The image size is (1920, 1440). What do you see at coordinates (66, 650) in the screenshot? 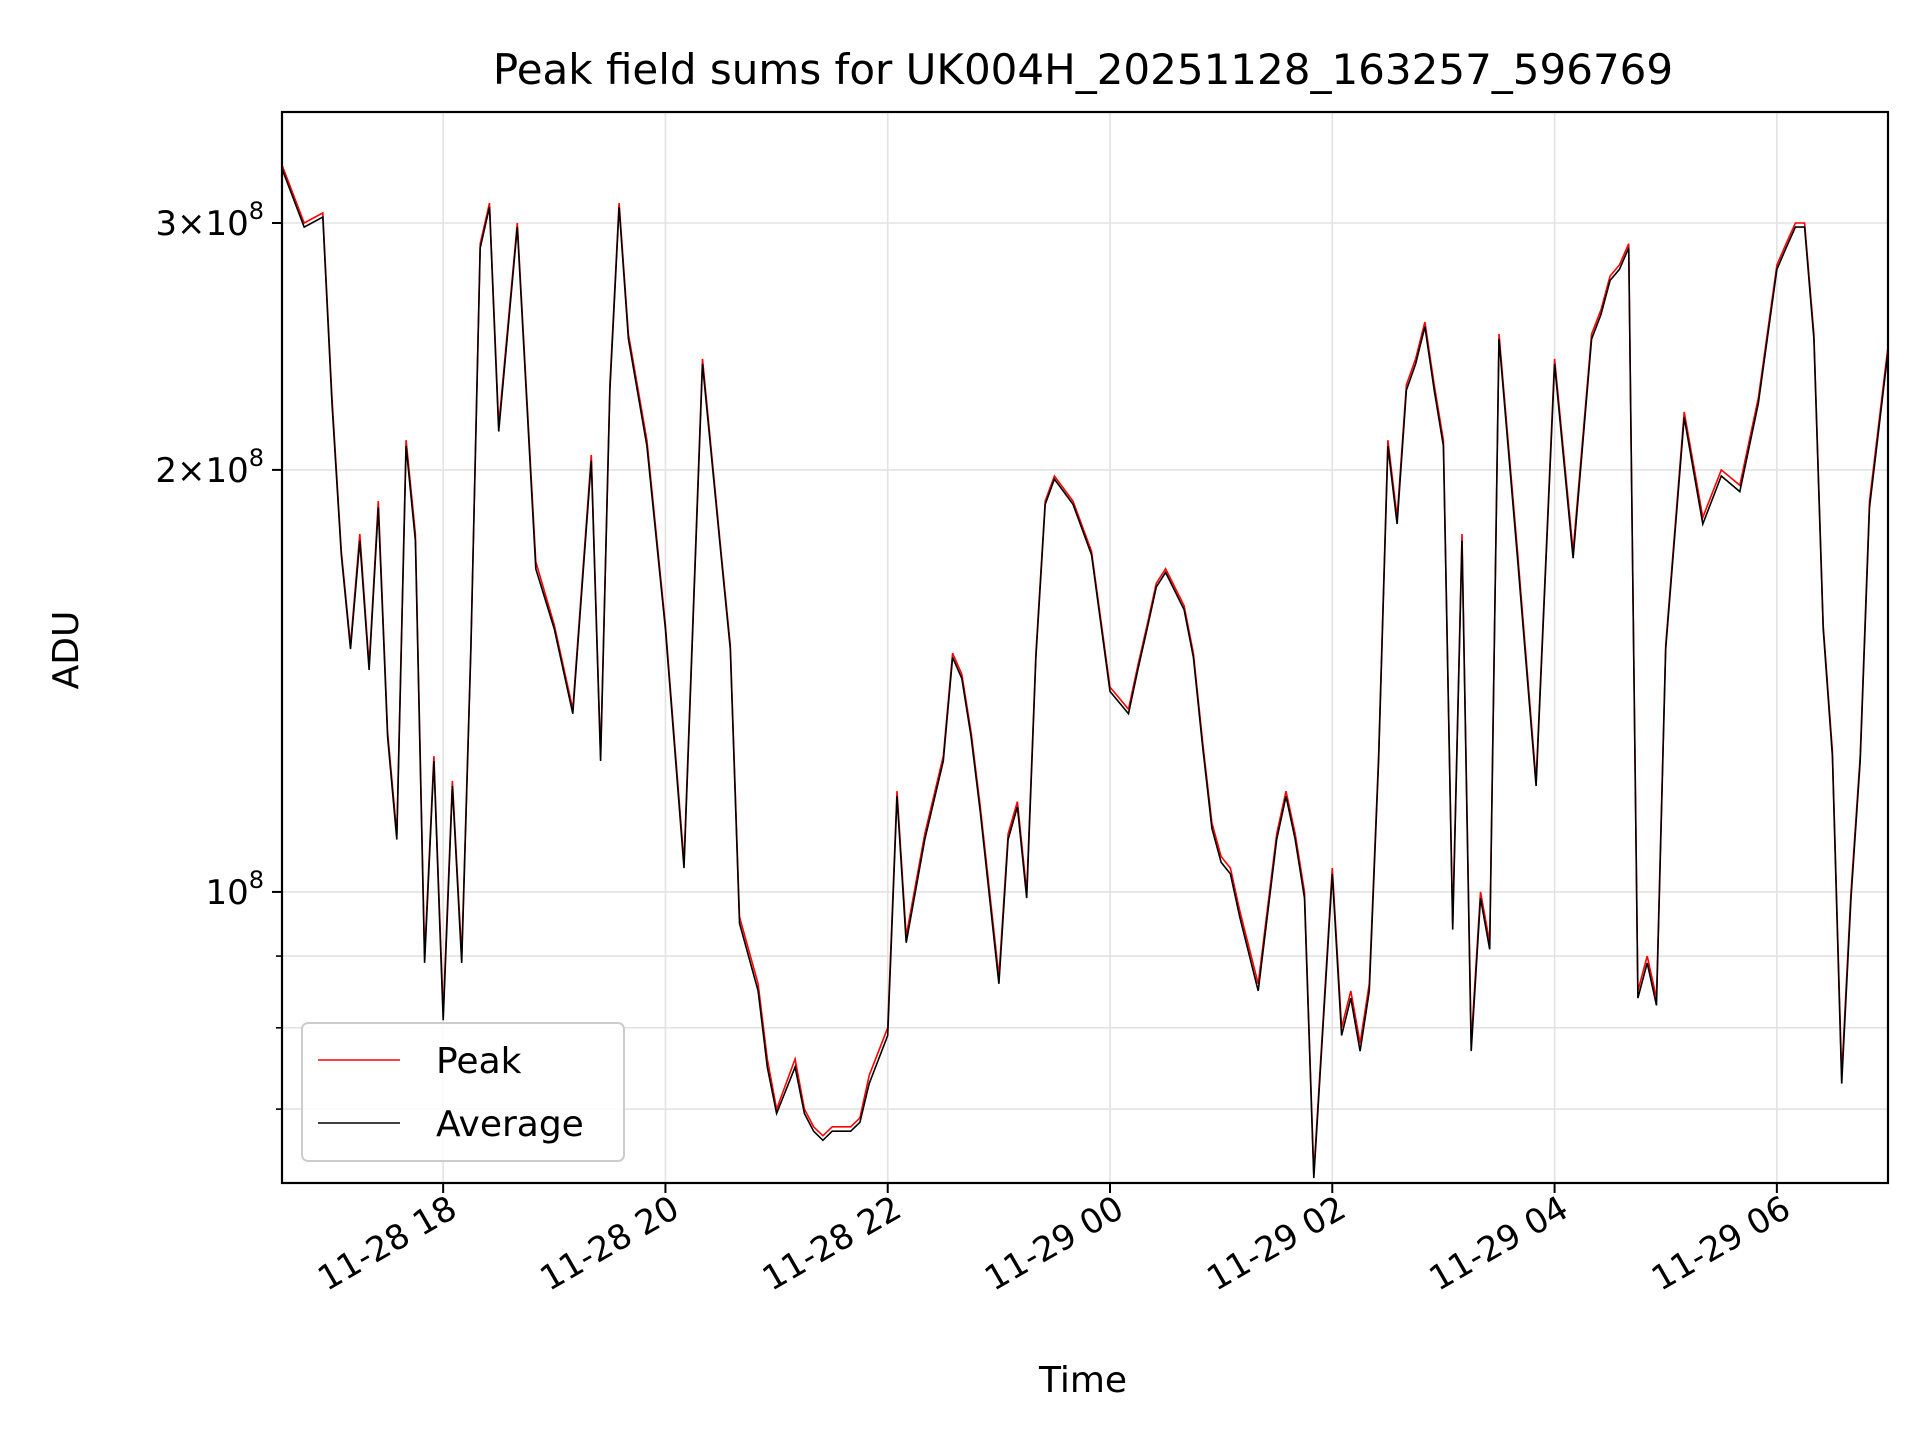
I see `y-axis-label: ADU` at bounding box center [66, 650].